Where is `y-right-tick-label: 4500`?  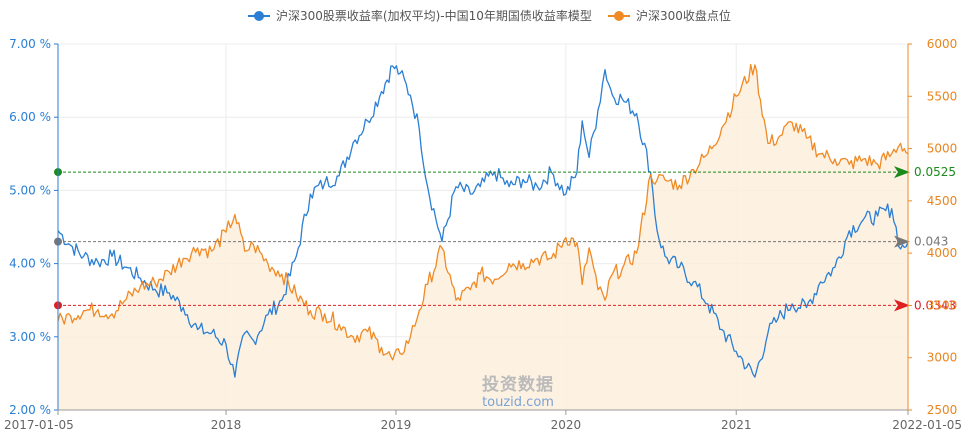
y-right-tick-label: 4500 is located at coordinates (942, 201).